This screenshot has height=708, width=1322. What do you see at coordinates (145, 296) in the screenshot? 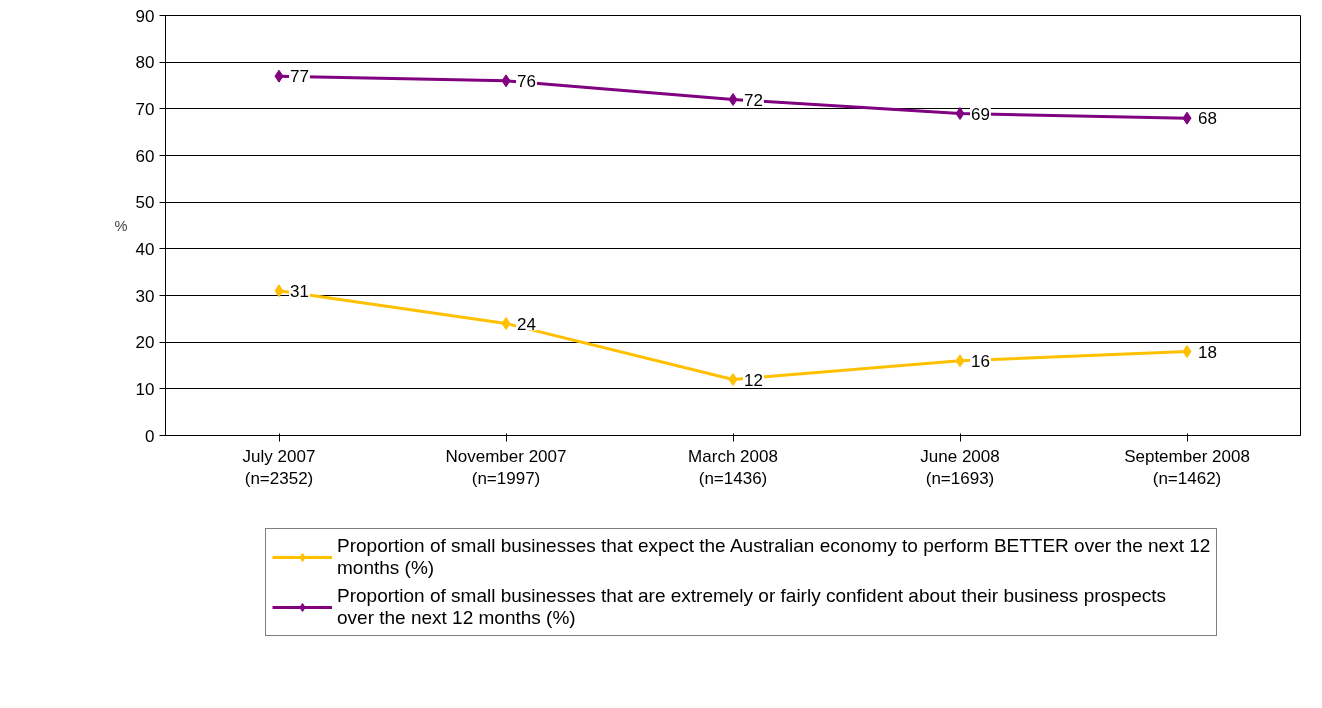
I see `y-tick-label: 30` at bounding box center [145, 296].